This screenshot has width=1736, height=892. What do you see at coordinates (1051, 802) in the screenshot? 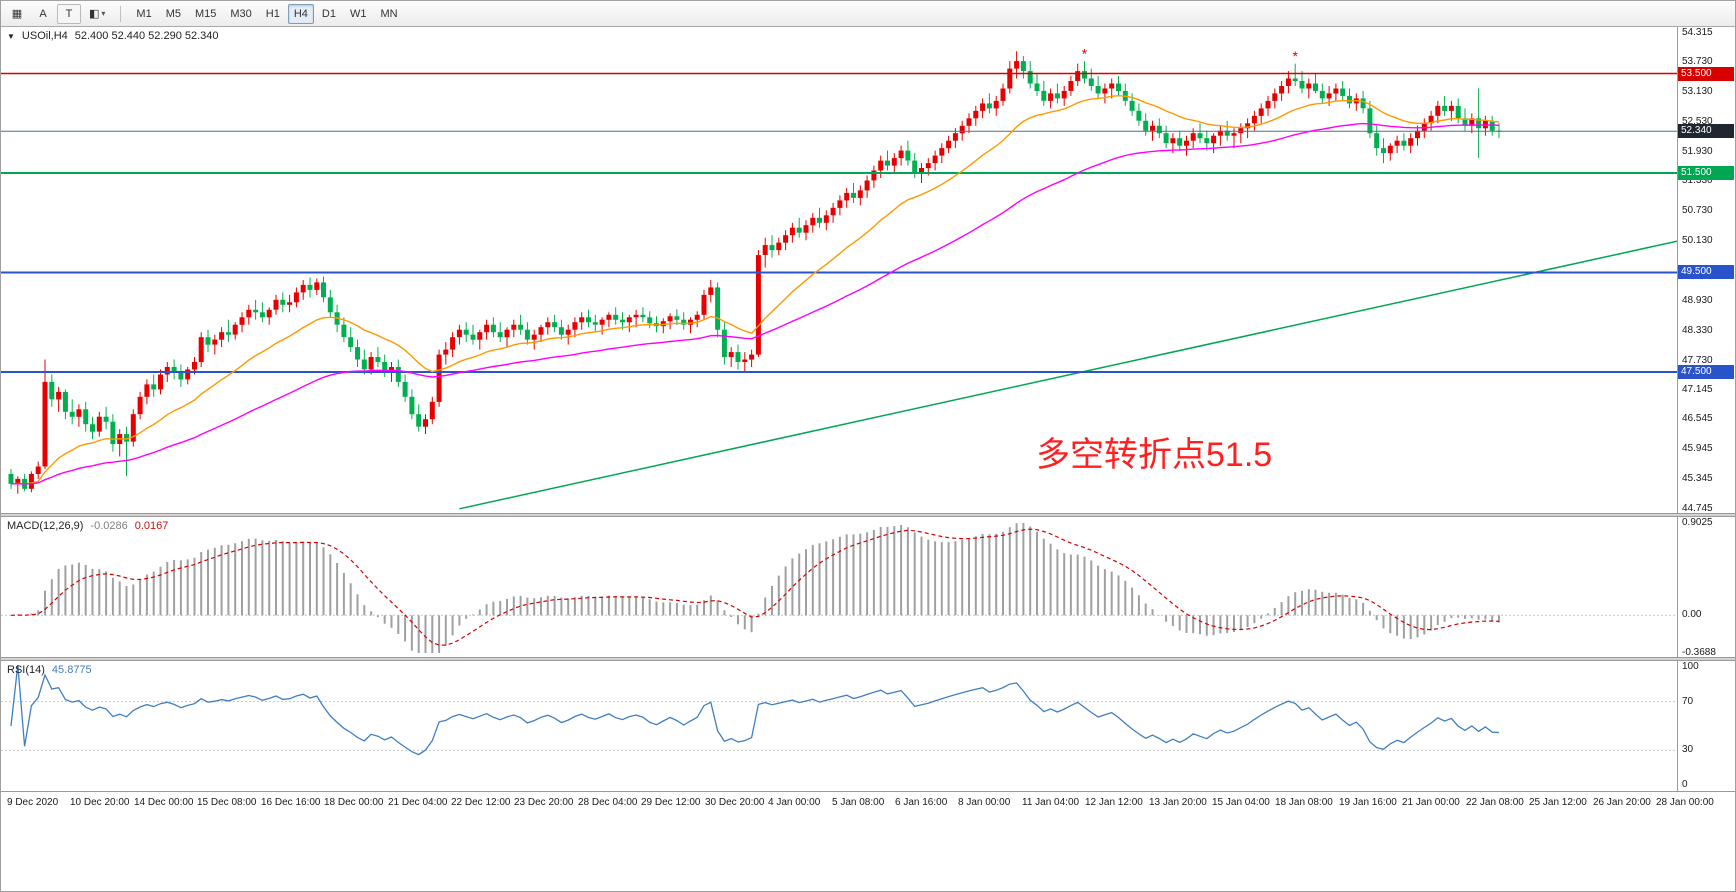
I see `time-label: 11 Jan 04:00` at bounding box center [1051, 802].